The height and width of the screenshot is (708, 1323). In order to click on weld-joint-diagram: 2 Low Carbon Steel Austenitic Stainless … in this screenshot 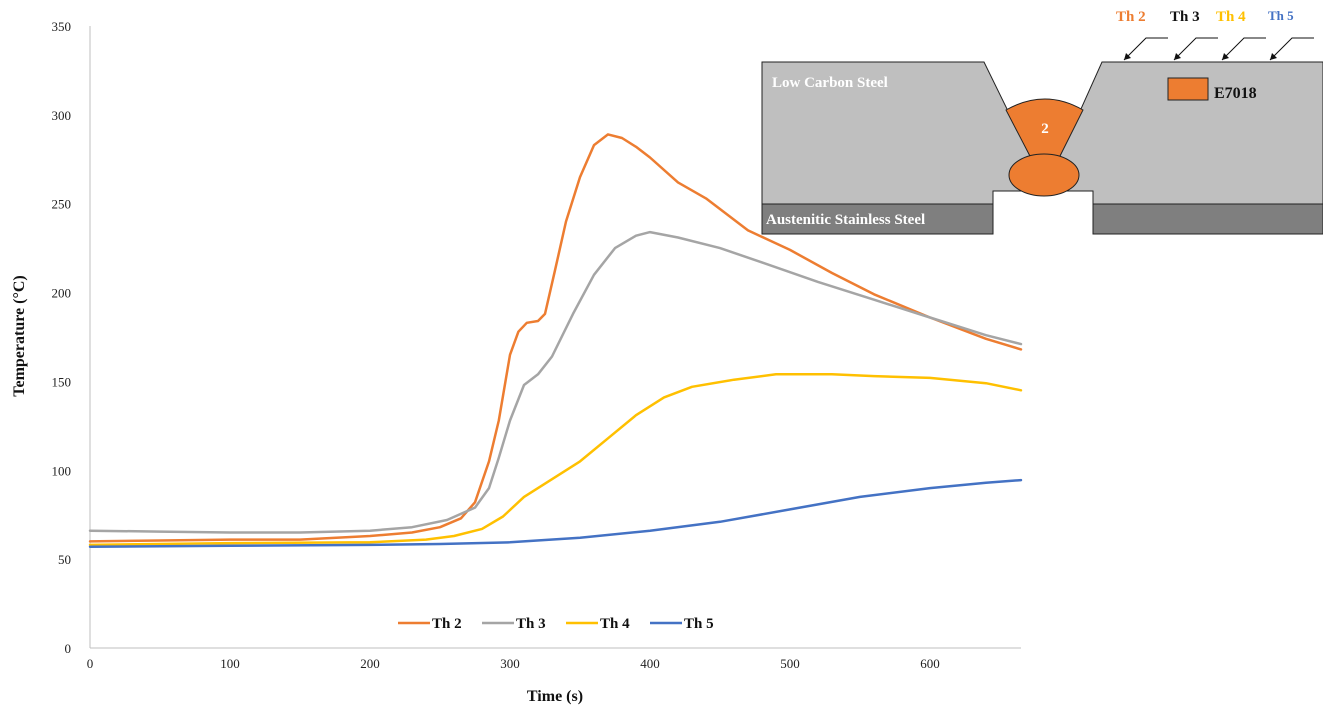, I will do `click(1042, 121)`.